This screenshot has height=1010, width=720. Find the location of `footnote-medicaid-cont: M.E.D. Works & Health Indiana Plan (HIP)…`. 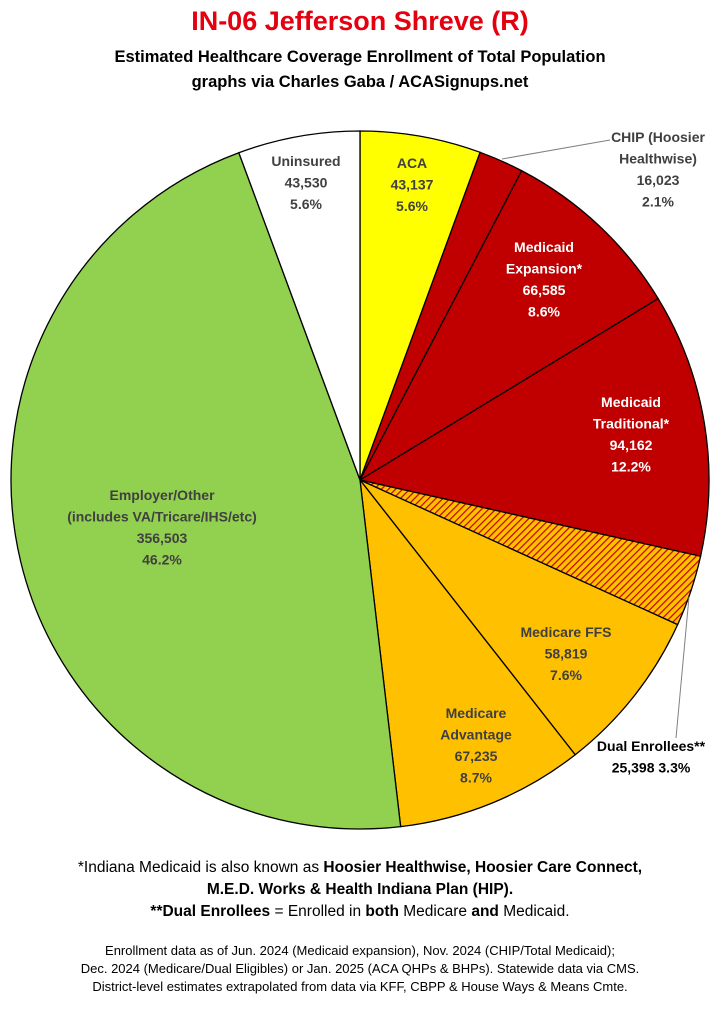

footnote-medicaid-cont: M.E.D. Works & Health Indiana Plan (HIP)… is located at coordinates (360, 889).